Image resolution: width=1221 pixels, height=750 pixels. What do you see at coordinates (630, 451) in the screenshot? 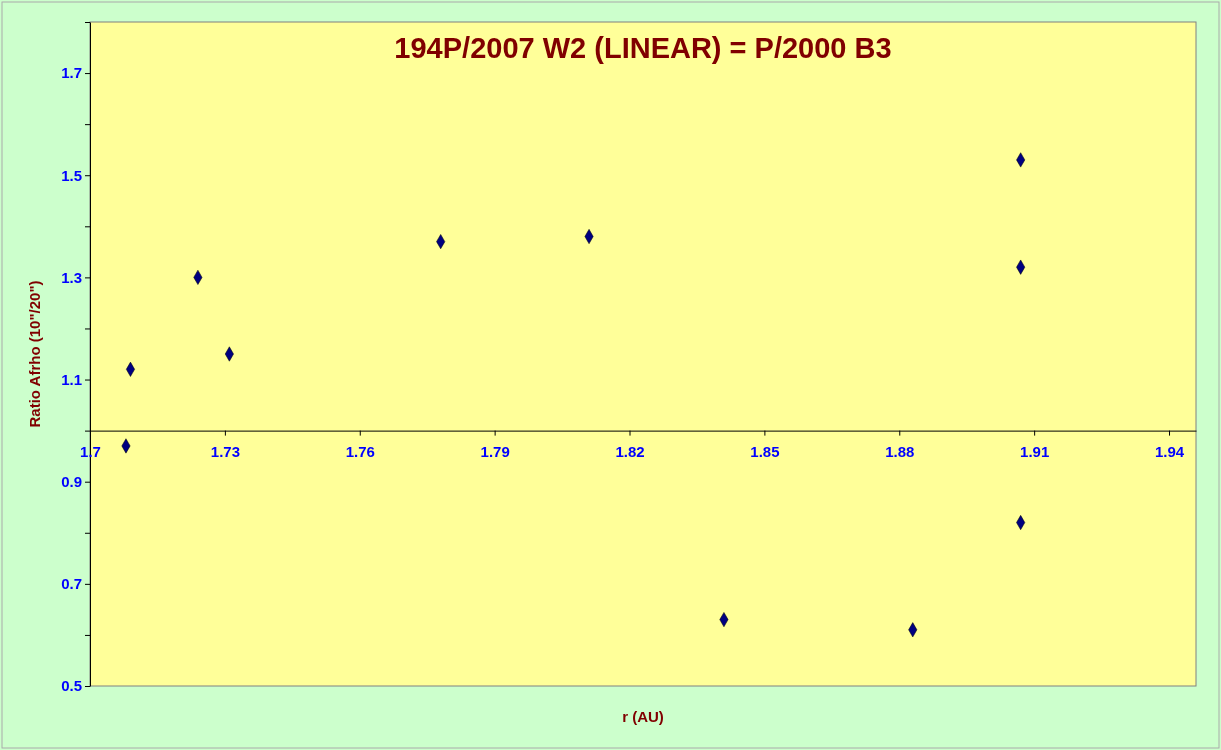
I see `x-tick-label: 1.82` at bounding box center [630, 451].